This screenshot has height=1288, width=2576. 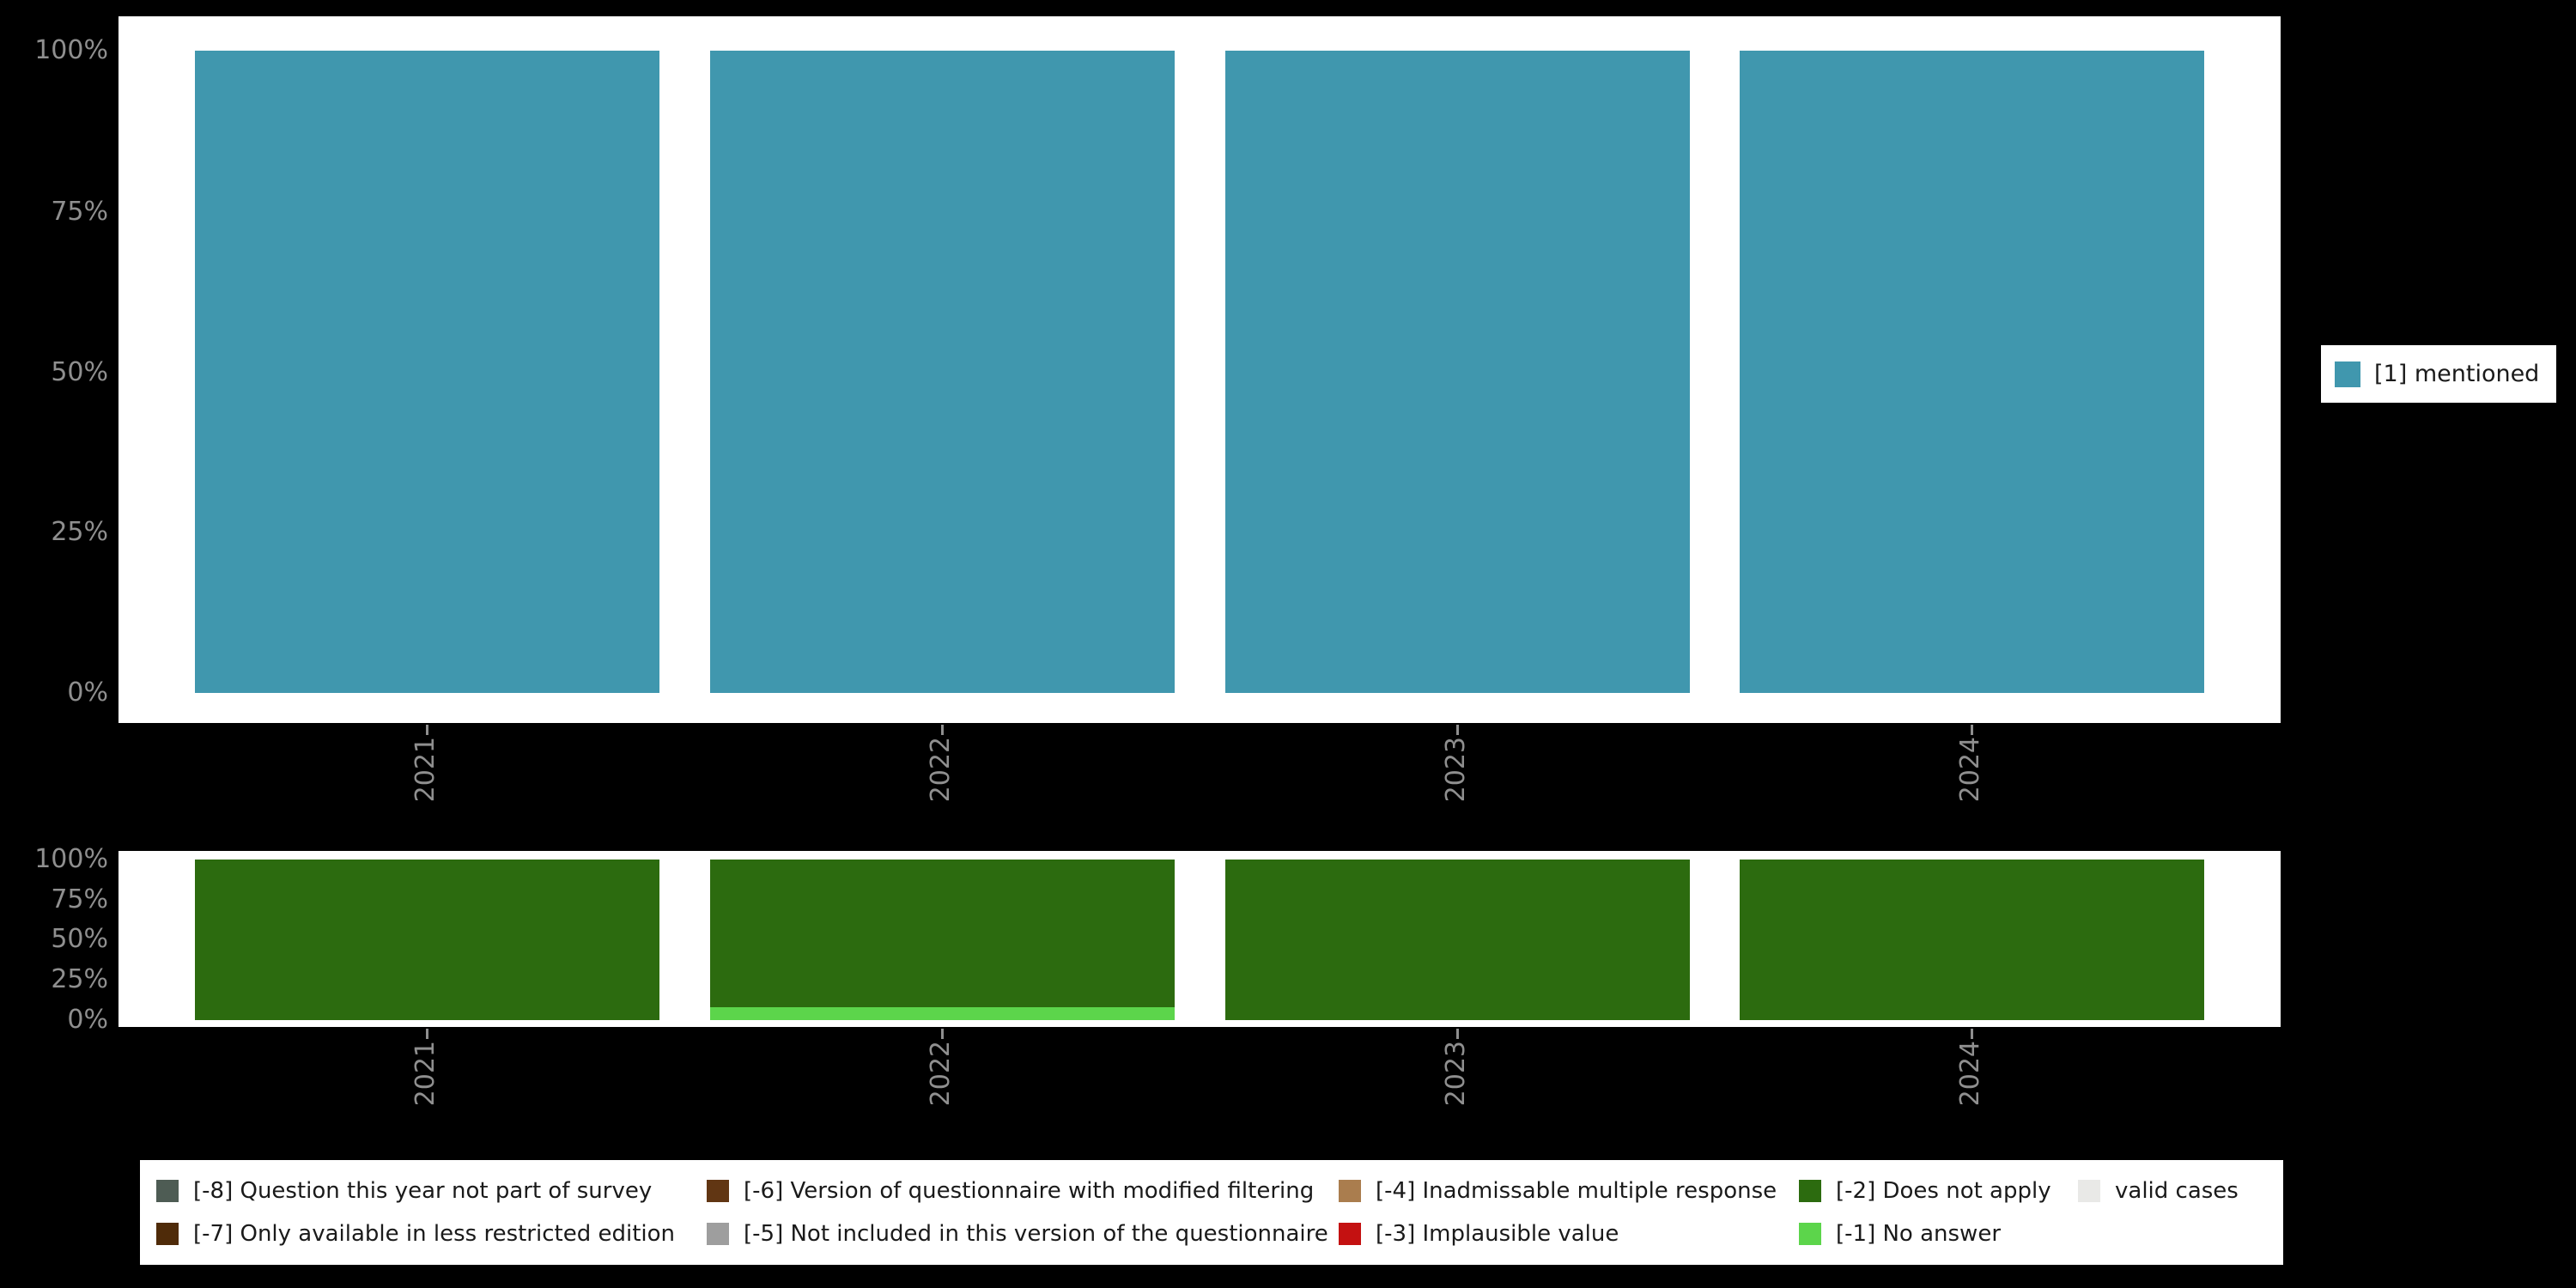 I want to click on legend-label: [-4] Inadmissable multiple response, so click(x=1576, y=1191).